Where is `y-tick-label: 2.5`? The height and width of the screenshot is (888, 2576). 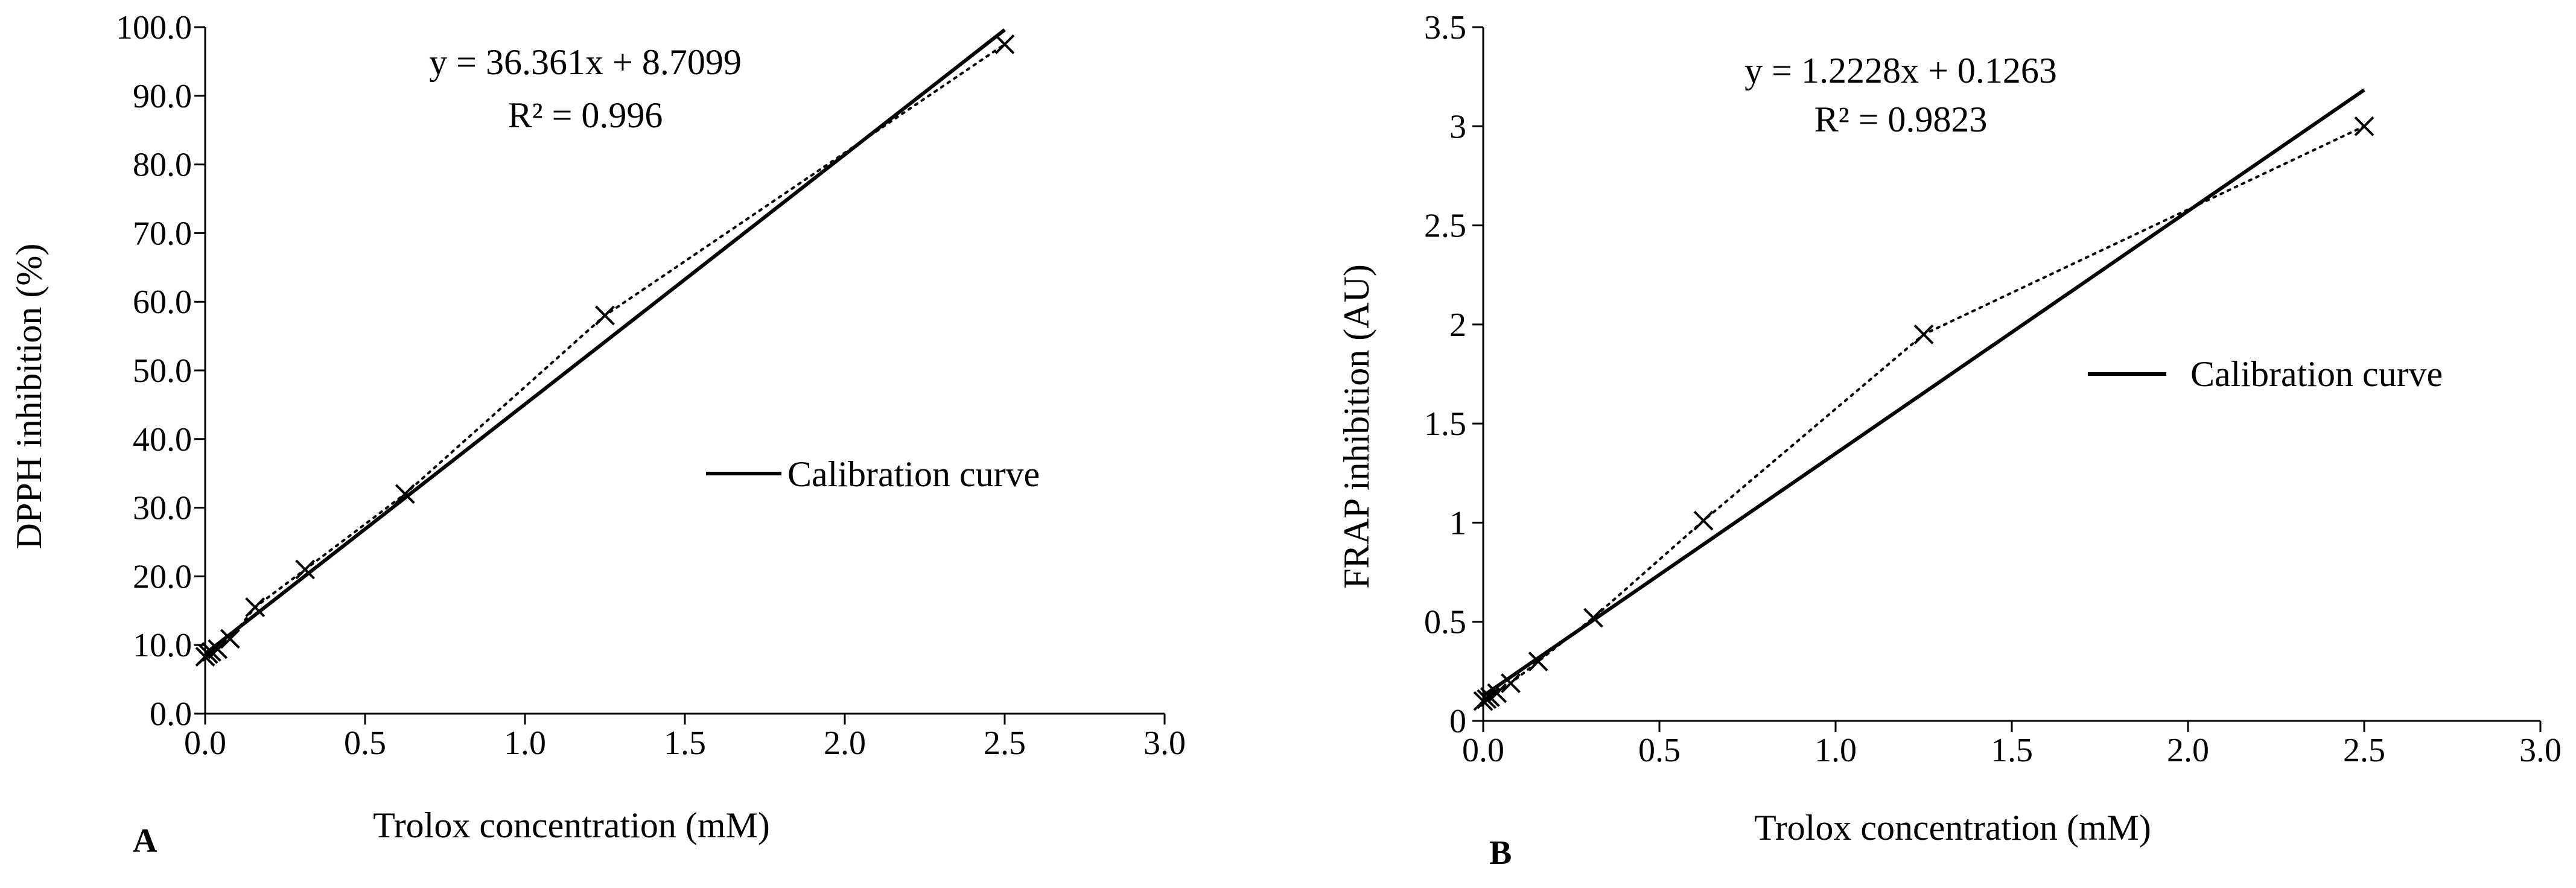 y-tick-label: 2.5 is located at coordinates (1445, 226).